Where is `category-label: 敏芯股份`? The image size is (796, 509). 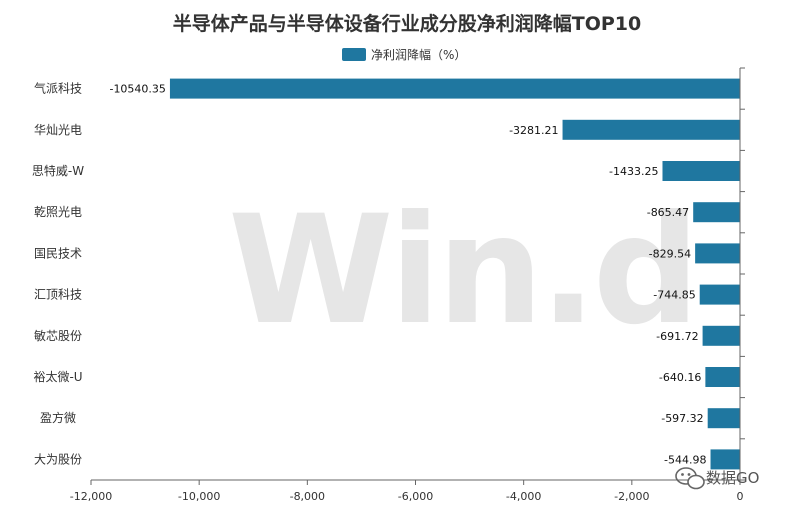 category-label: 敏芯股份 is located at coordinates (58, 335).